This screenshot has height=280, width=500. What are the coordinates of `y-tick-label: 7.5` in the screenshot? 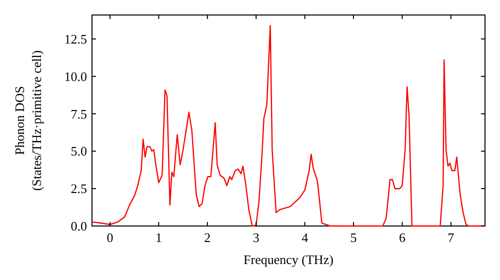 It's located at (78, 114).